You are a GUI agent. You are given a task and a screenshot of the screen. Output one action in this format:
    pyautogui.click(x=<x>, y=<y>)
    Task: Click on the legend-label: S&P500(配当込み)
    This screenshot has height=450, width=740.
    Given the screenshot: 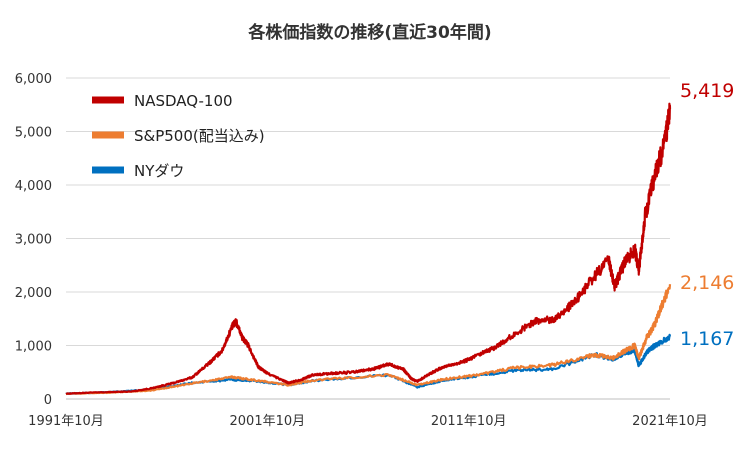 What is the action you would take?
    pyautogui.click(x=199, y=136)
    